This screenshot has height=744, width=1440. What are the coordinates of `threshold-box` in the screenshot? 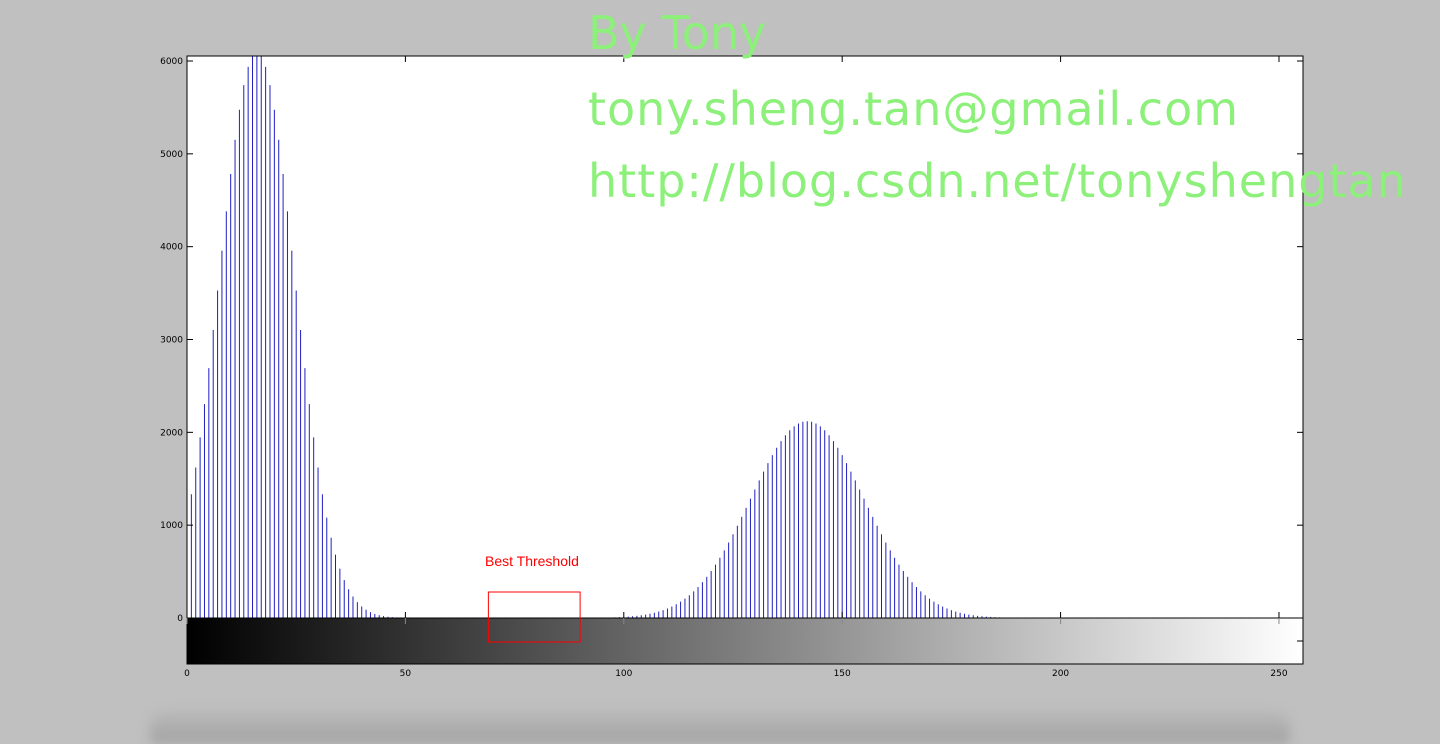 It's located at (534, 617).